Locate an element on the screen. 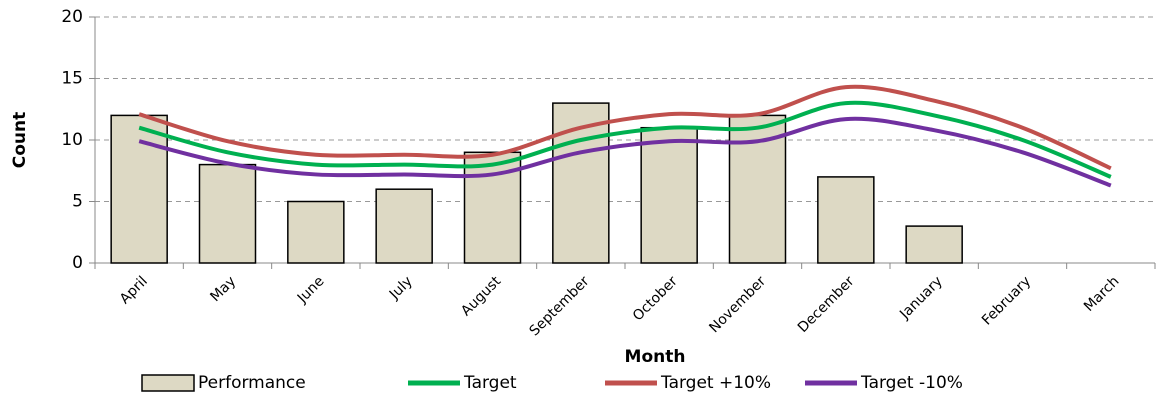  legend-label: Target +10% is located at coordinates (715, 383).